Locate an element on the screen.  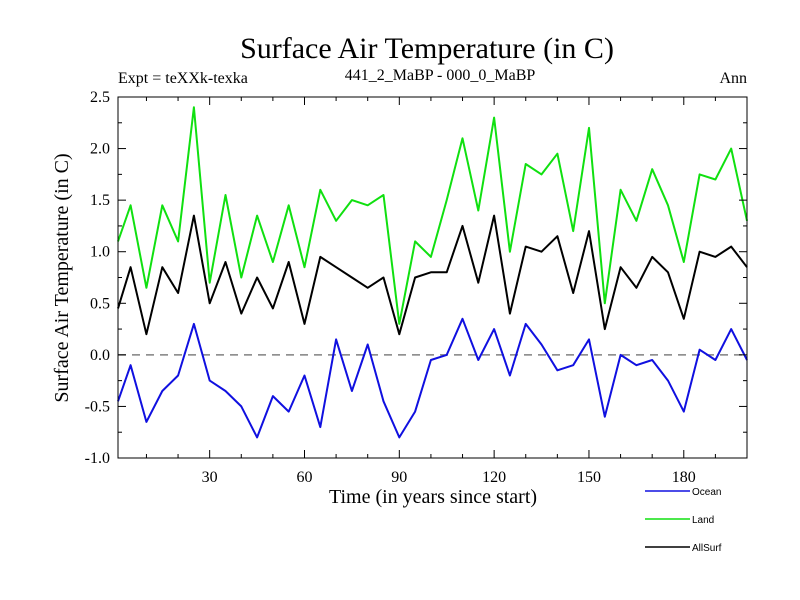
legend-label-allsurf: AllSurf is located at coordinates (707, 548).